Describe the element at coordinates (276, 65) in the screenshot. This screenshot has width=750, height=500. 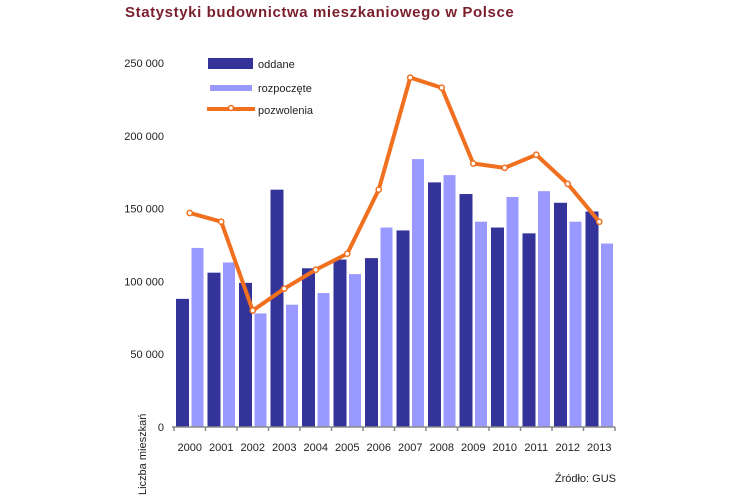
I see `legend-label-oddane: oddane` at that location.